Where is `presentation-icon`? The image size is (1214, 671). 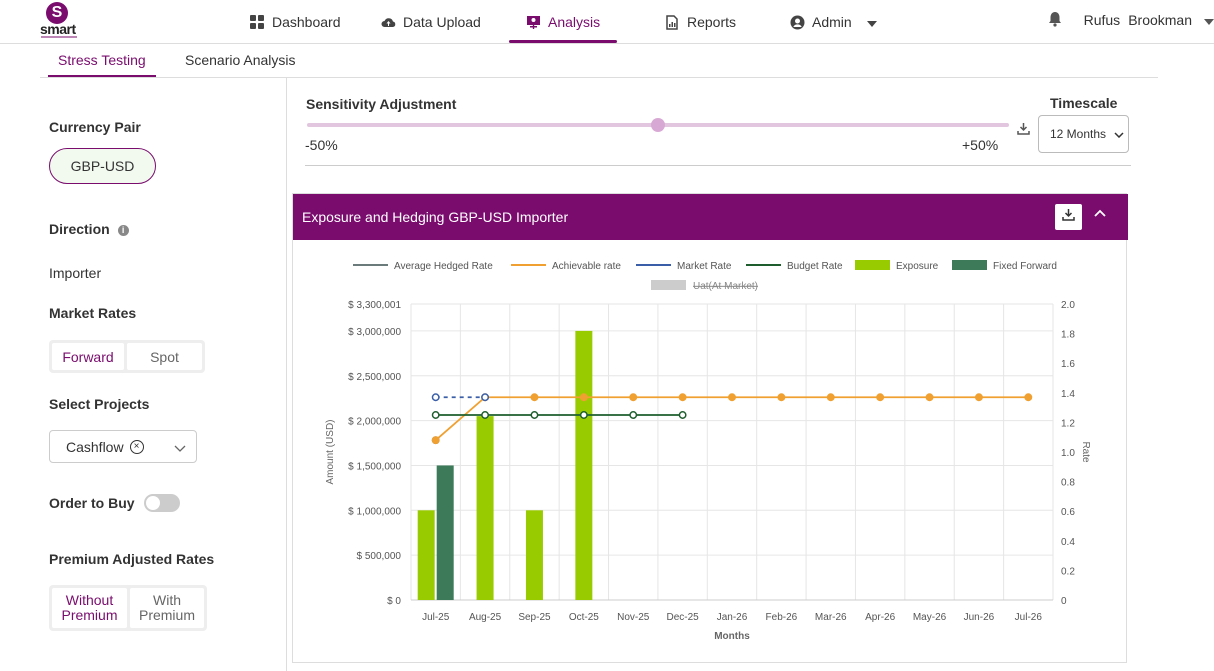 presentation-icon is located at coordinates (533, 22).